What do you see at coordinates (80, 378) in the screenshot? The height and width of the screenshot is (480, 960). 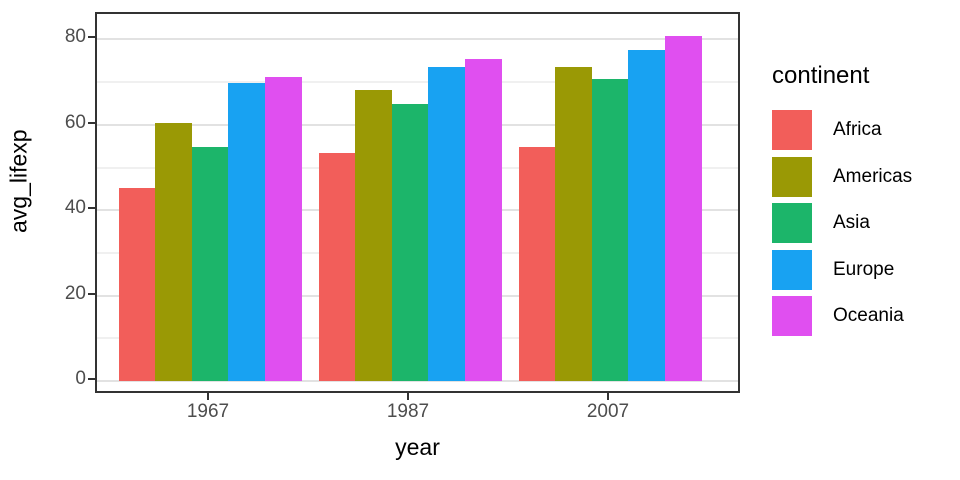 I see `ytick-label-0: 0` at bounding box center [80, 378].